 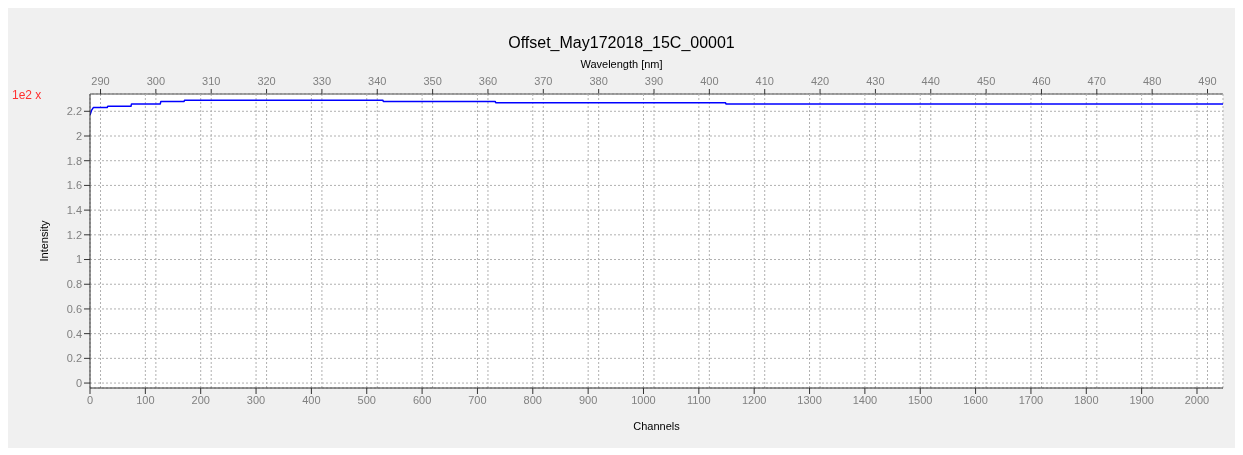 What do you see at coordinates (621, 64) in the screenshot?
I see `x2-axis-title: Wavelength [nm]` at bounding box center [621, 64].